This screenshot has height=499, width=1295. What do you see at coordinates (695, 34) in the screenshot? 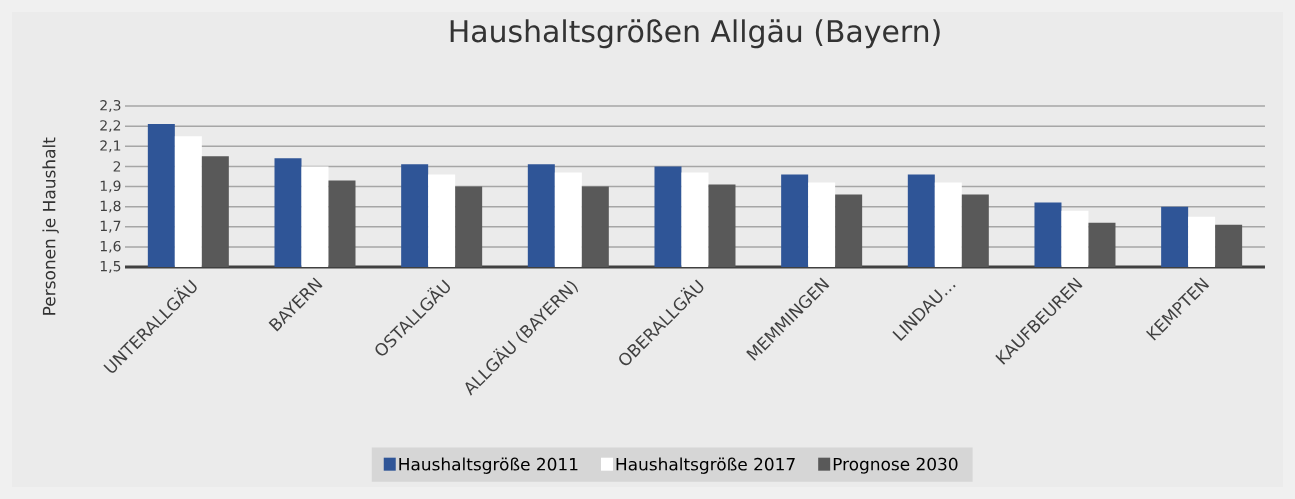
I see `chart-title: Haushaltsgrößen Allgäu (Bayern)` at bounding box center [695, 34].